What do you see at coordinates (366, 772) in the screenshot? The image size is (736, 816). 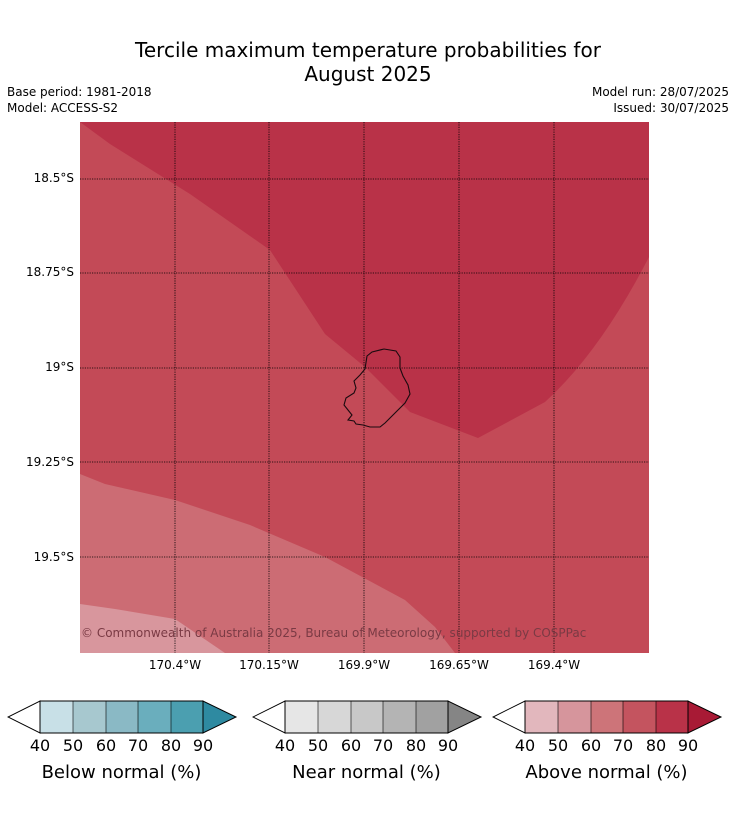 I see `near-normal-title: Near normal (%)` at bounding box center [366, 772].